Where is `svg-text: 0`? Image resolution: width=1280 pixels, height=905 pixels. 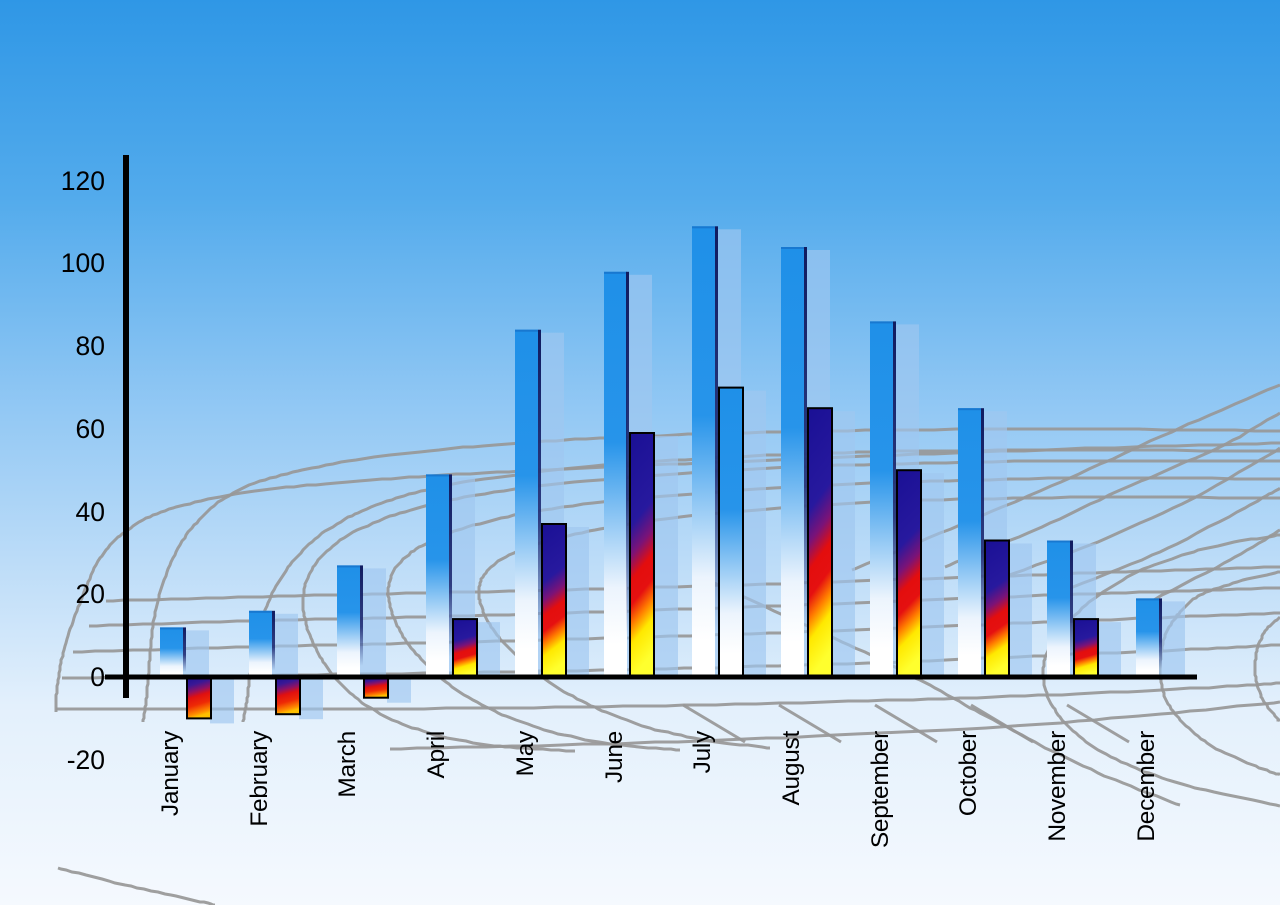
svg-text: 0 is located at coordinates (97, 677).